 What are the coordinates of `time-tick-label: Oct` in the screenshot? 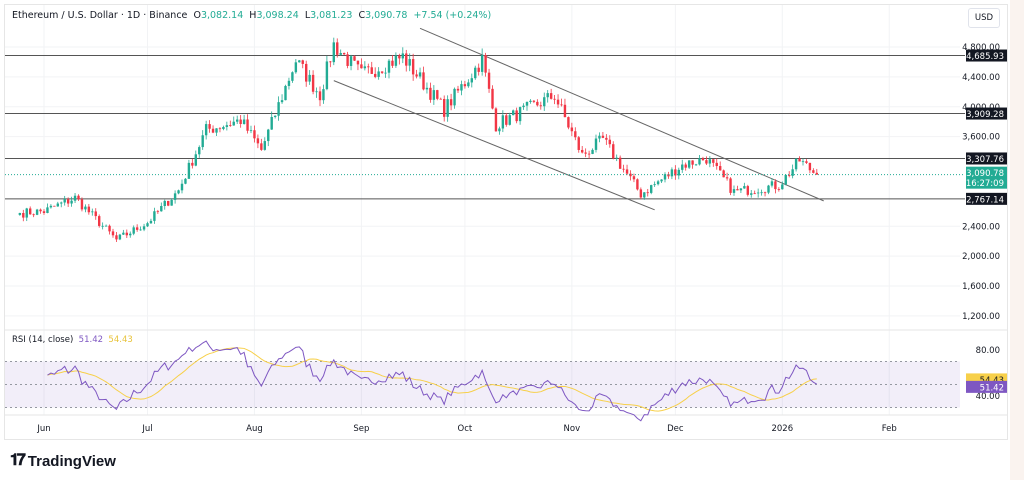 It's located at (465, 429).